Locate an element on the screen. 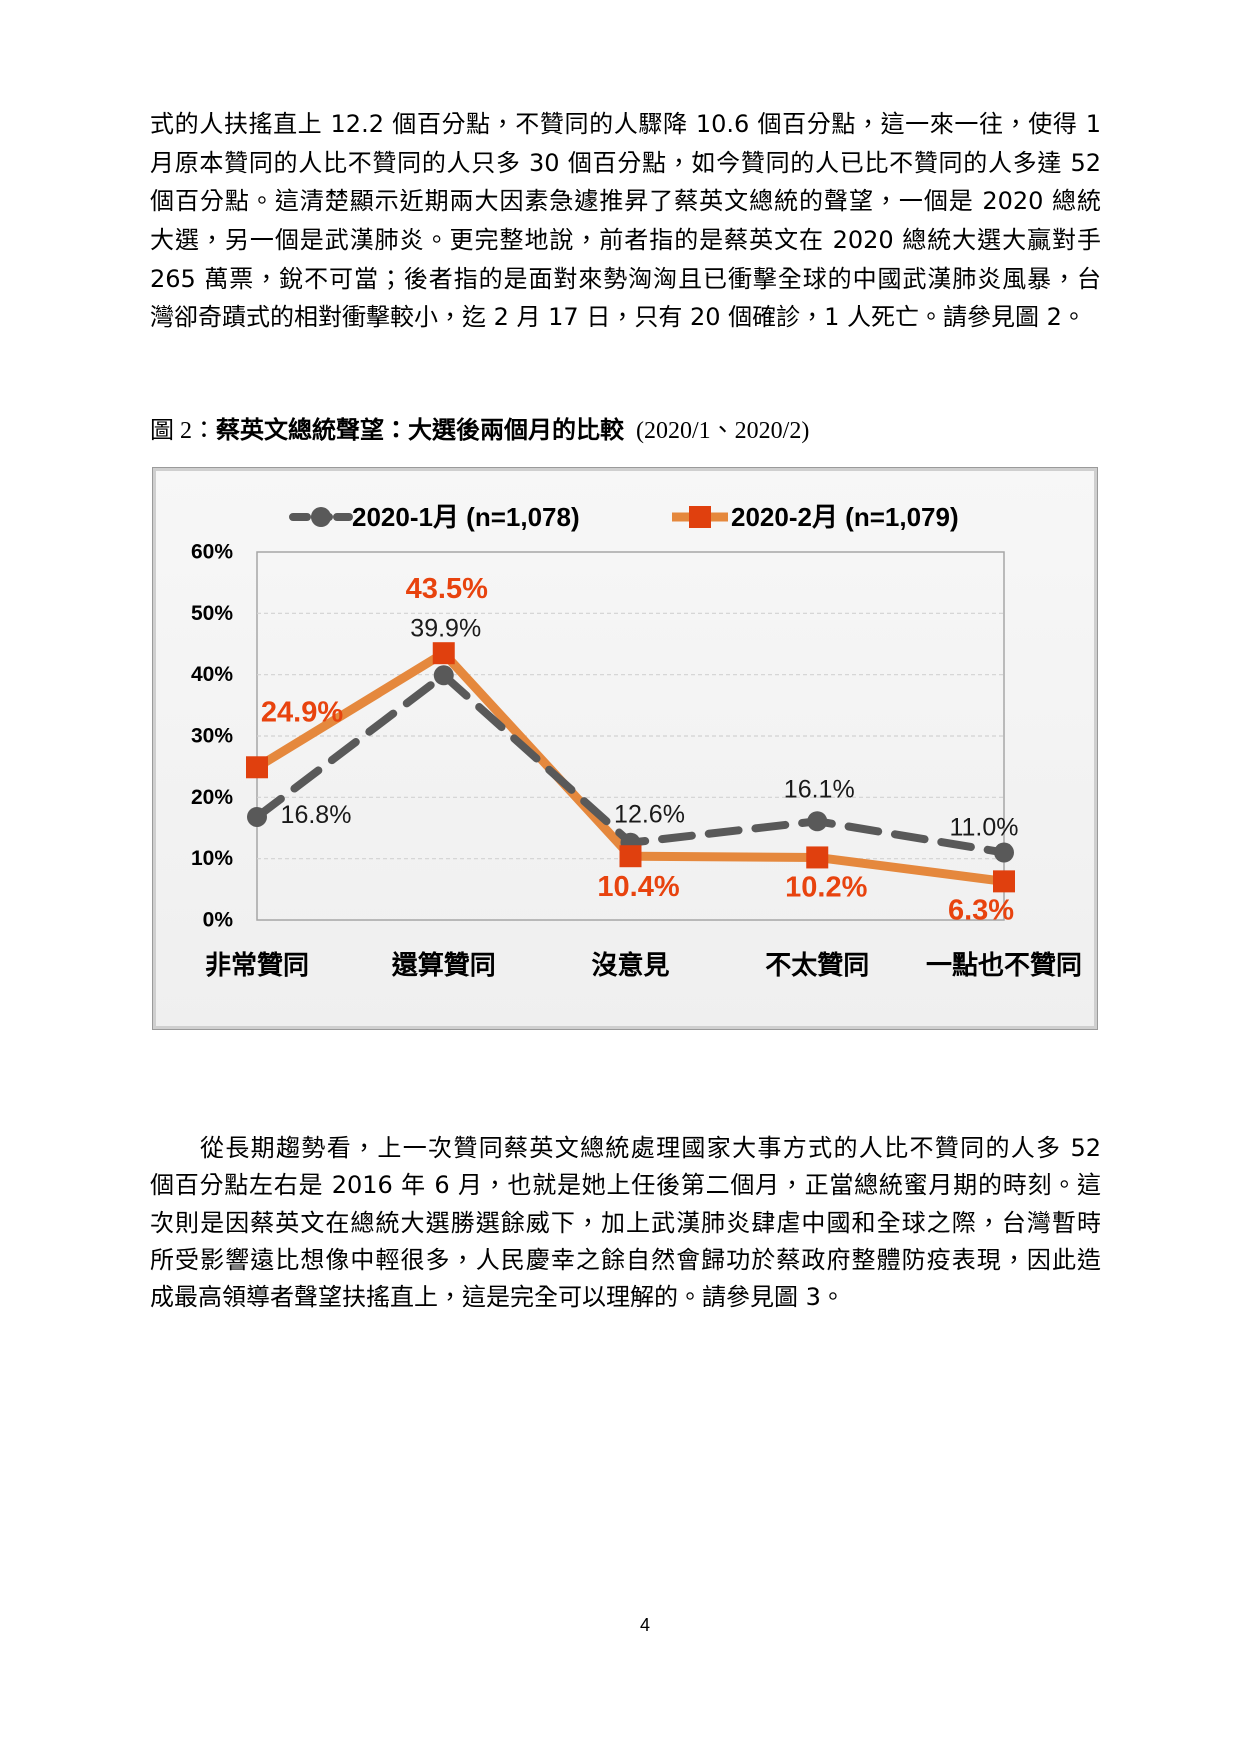 This screenshot has height=1753, width=1240. figure-caption-label: 圖 2： is located at coordinates (183, 431).